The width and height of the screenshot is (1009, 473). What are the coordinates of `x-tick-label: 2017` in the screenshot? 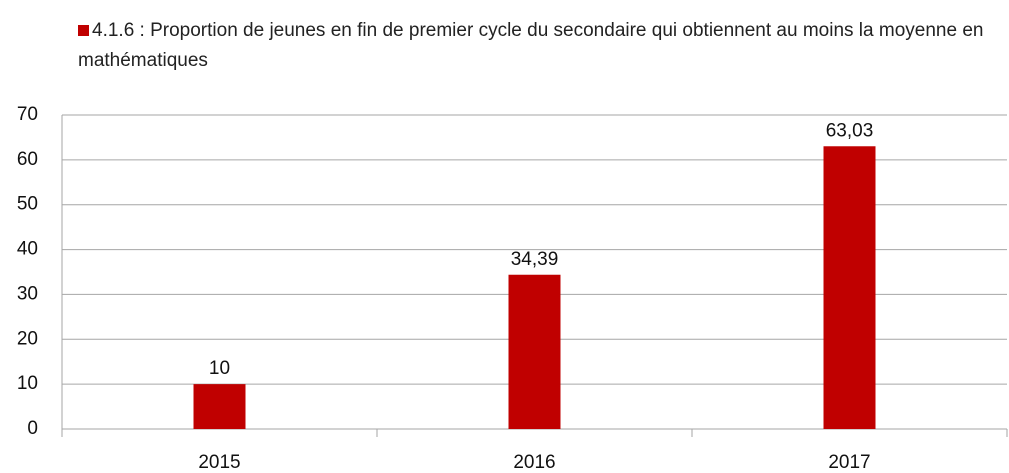 It's located at (849, 462).